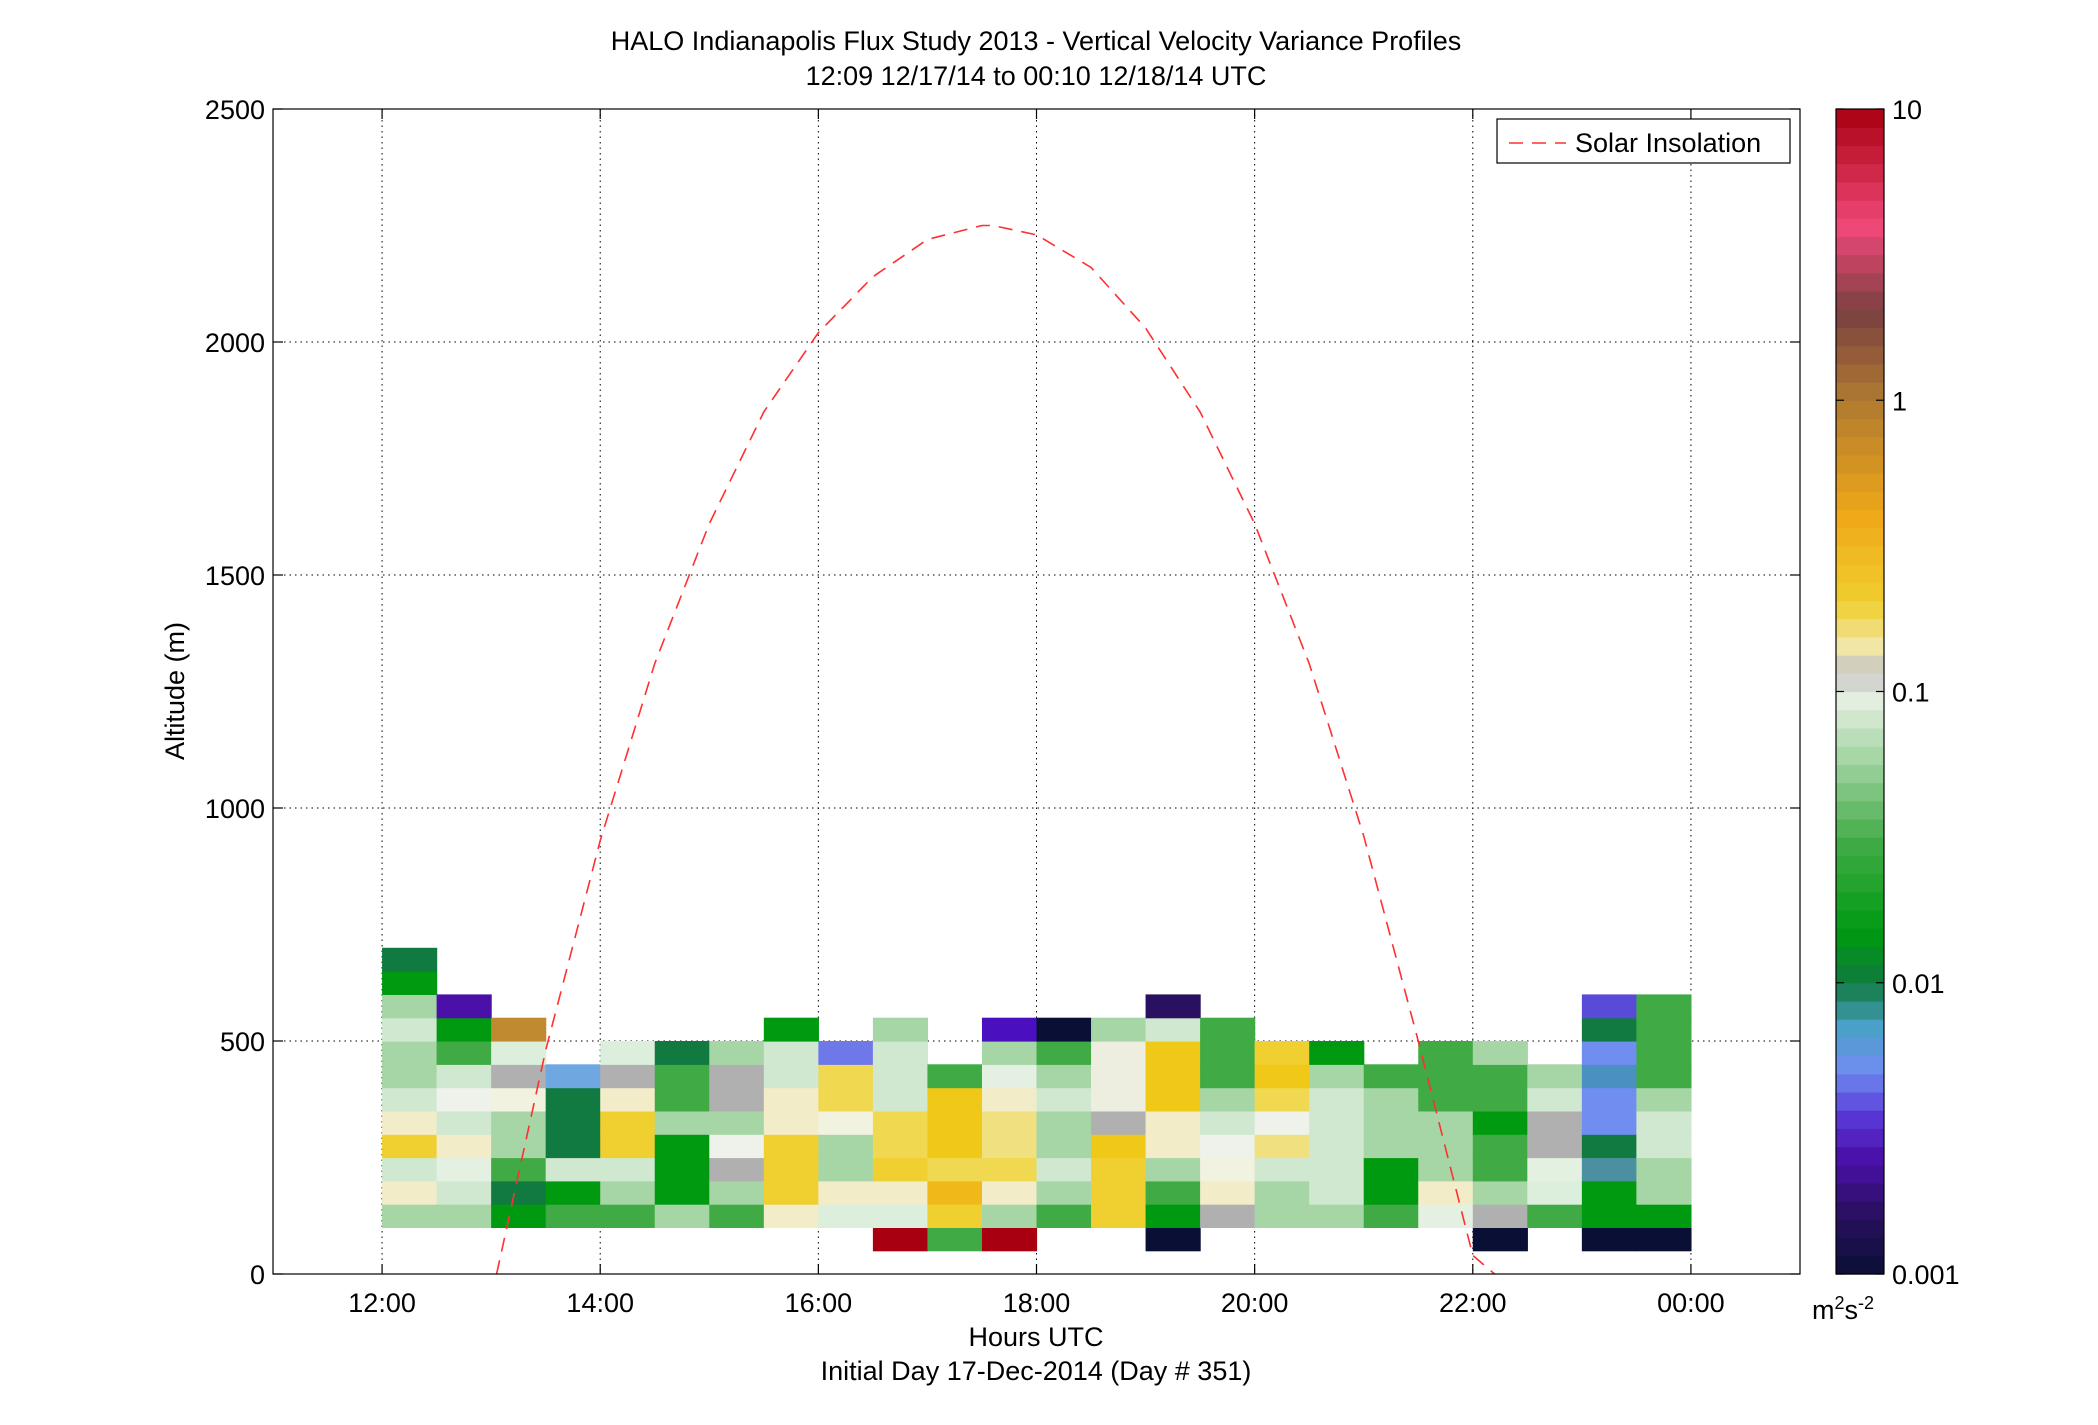  What do you see at coordinates (819, 1303) in the screenshot?
I see `x-tick-label: 16:00` at bounding box center [819, 1303].